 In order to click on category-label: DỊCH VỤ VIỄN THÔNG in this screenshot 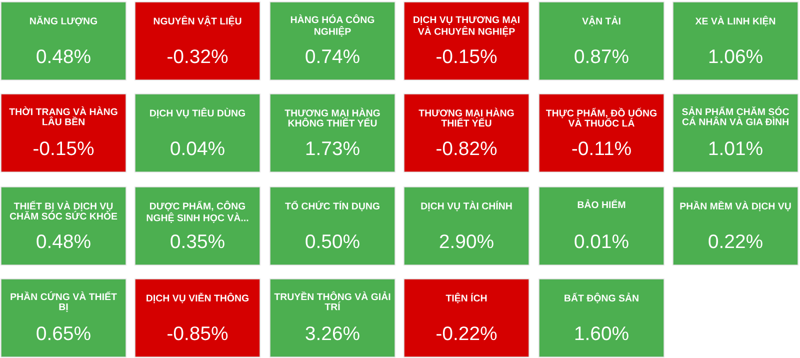, I will do `click(197, 298)`.